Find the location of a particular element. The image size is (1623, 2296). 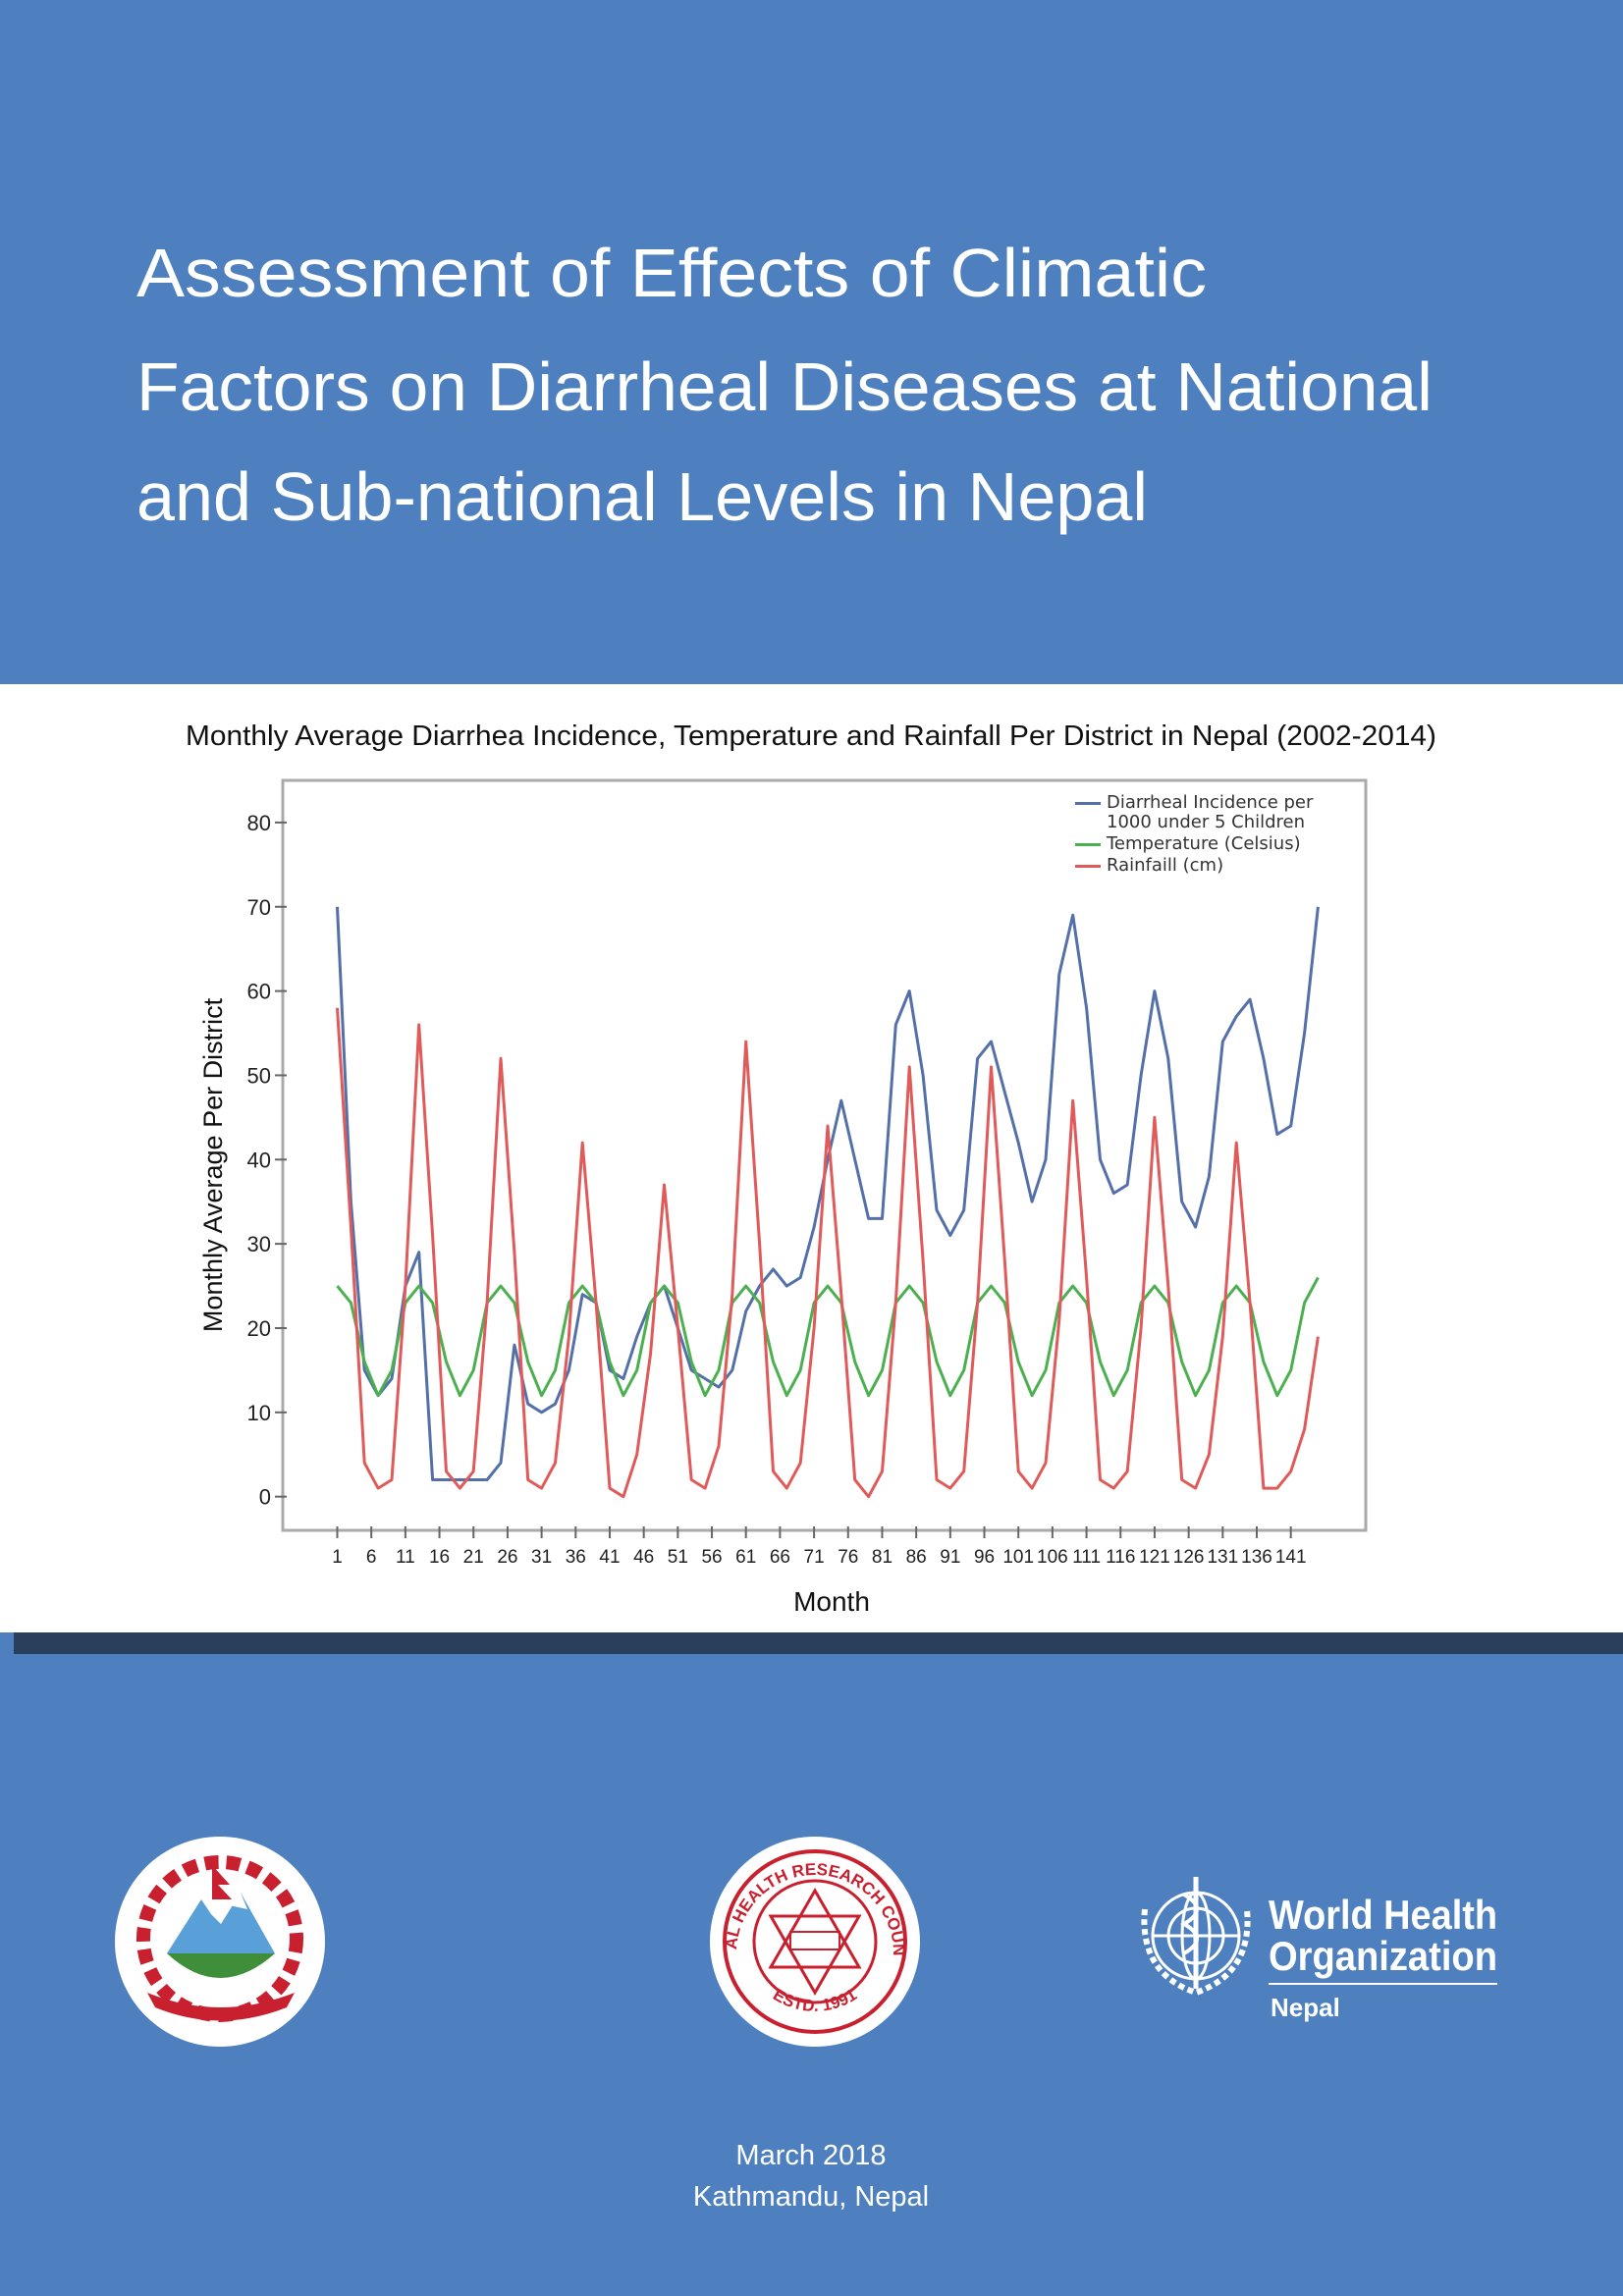

x-tick-label: 76 is located at coordinates (848, 1558).